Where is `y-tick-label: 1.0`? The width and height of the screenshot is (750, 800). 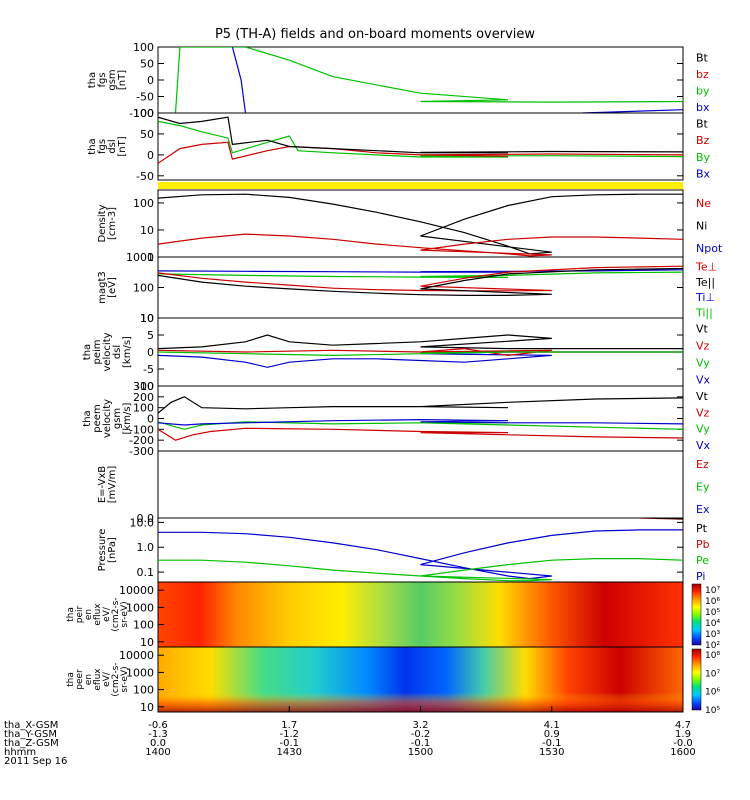 y-tick-label: 1.0 is located at coordinates (146, 547).